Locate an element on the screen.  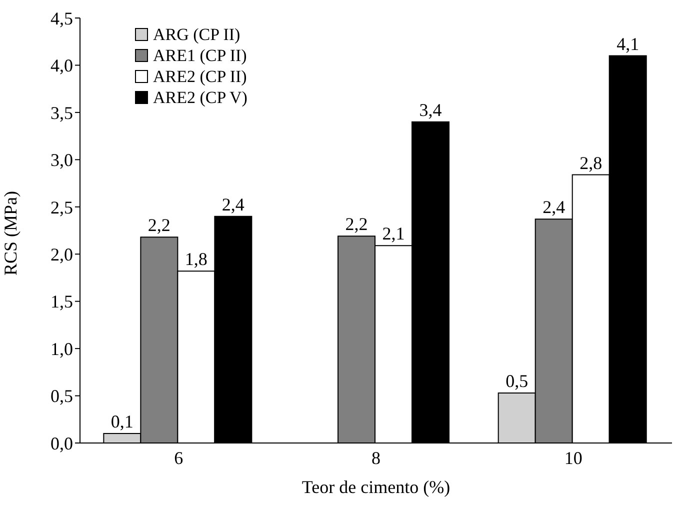
y-tick-label: 0,5 is located at coordinates (61, 396).